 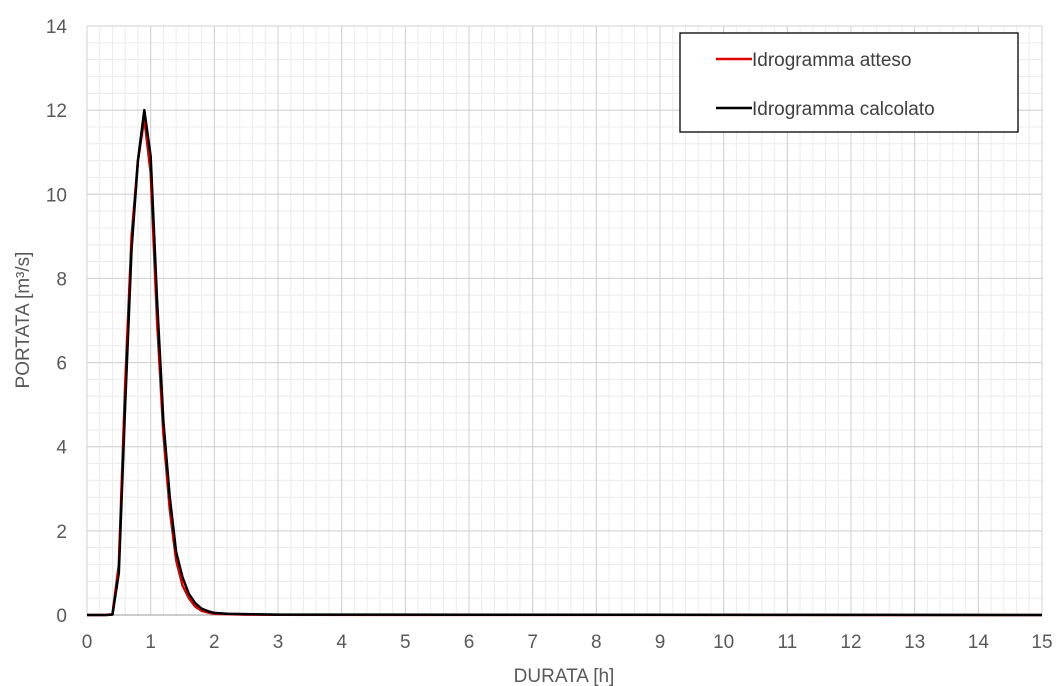 What do you see at coordinates (214, 642) in the screenshot?
I see `x-tick-label: 2` at bounding box center [214, 642].